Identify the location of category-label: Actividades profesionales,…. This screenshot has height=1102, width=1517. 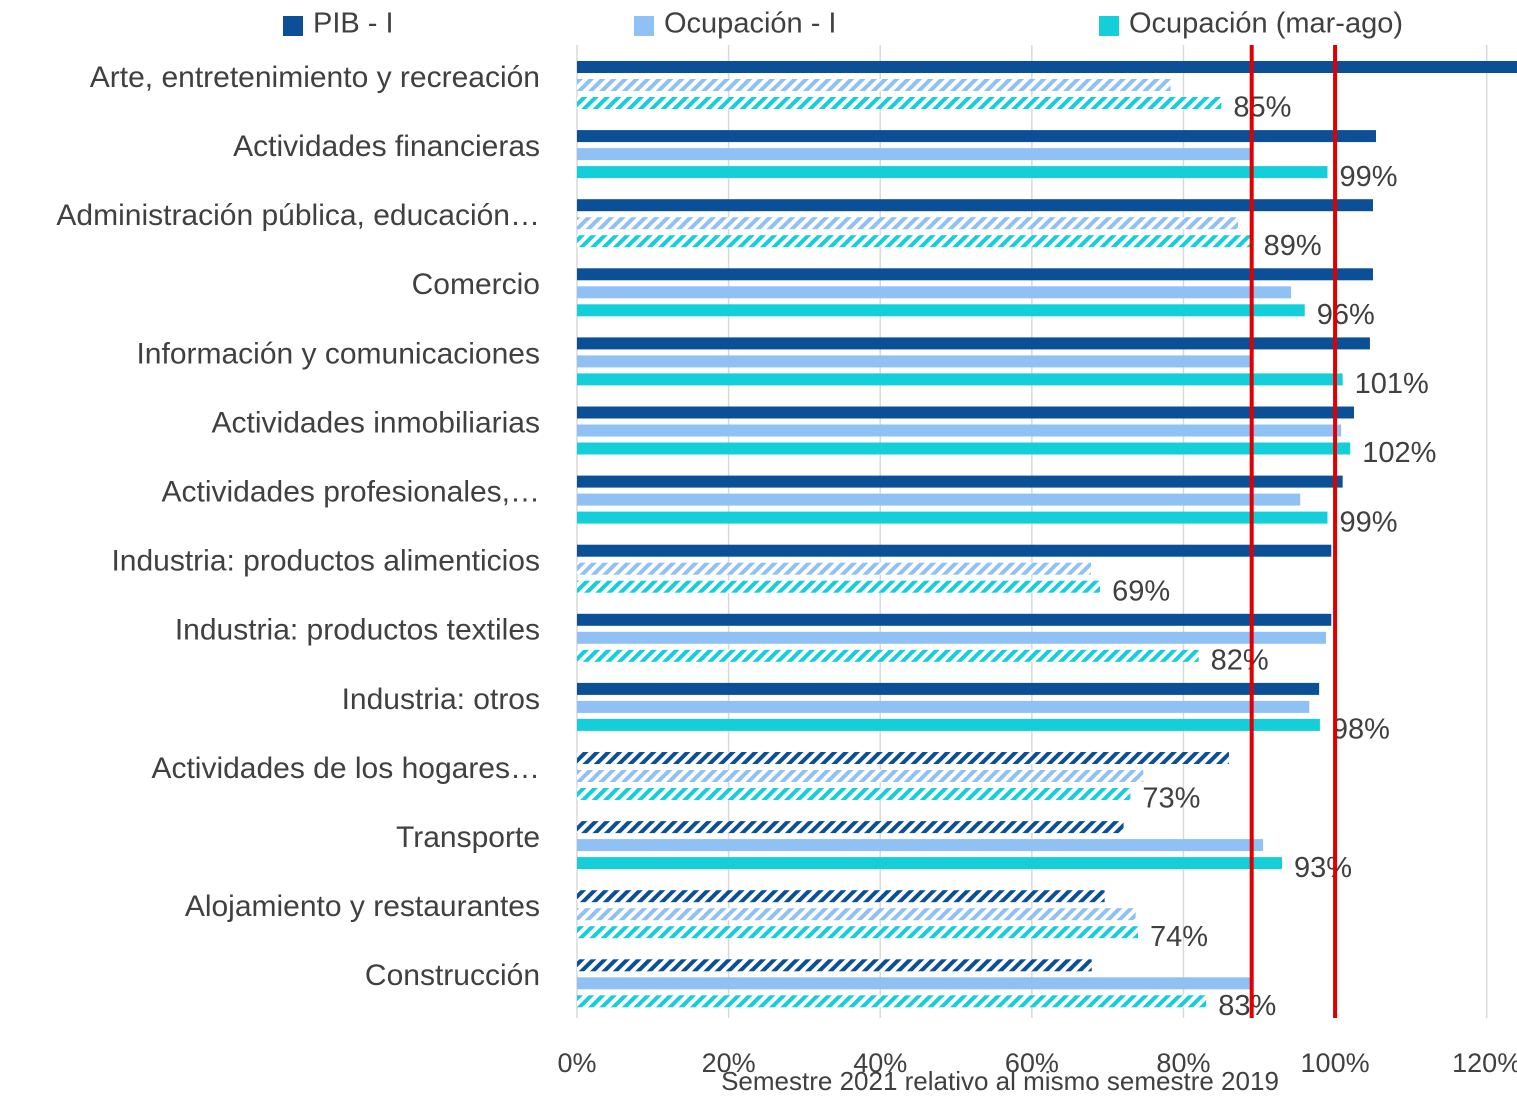
(350, 492).